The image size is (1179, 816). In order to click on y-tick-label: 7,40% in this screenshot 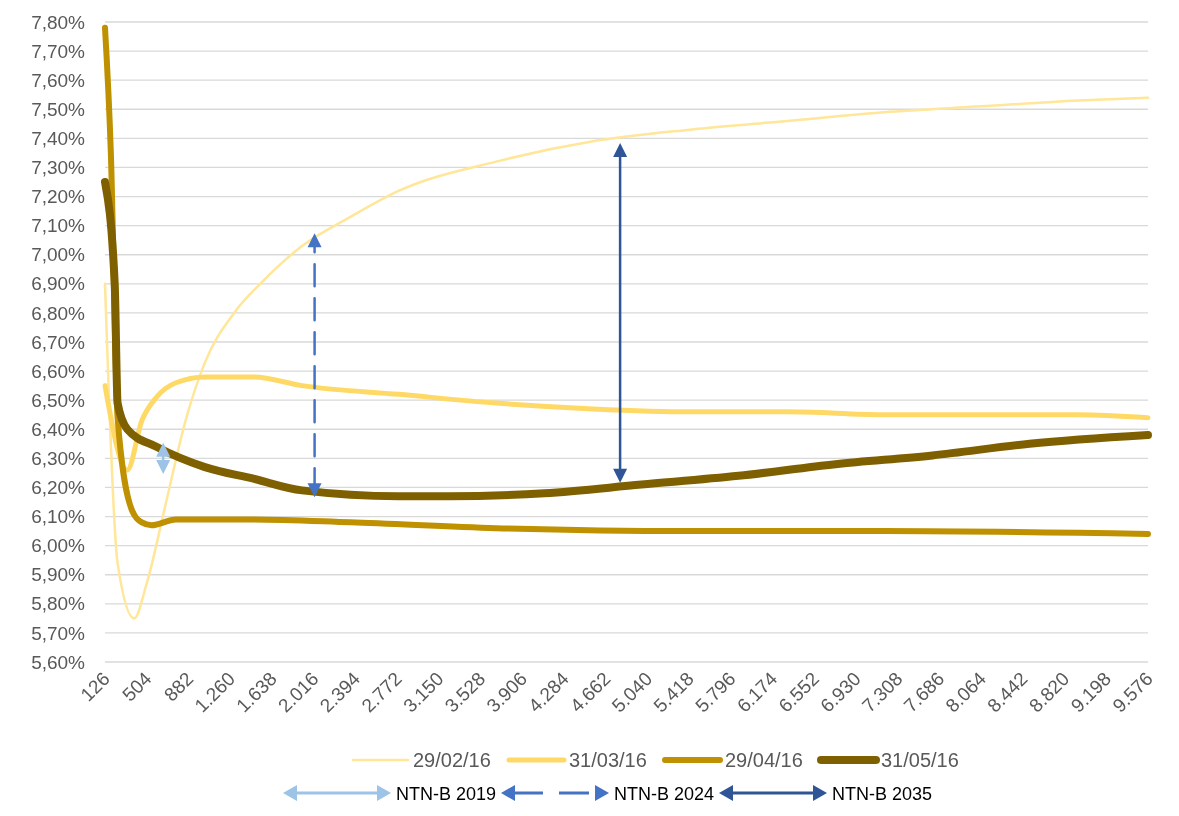, I will do `click(58, 139)`.